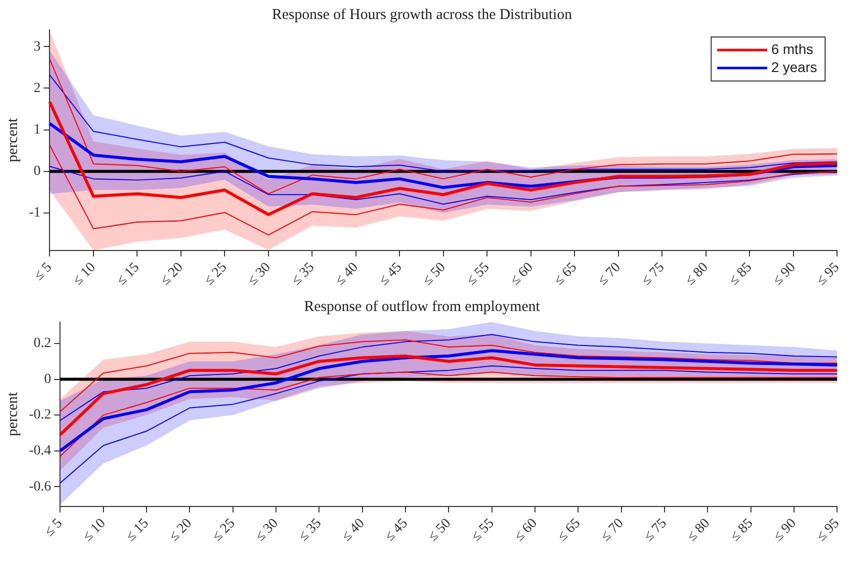 The height and width of the screenshot is (564, 860). What do you see at coordinates (422, 14) in the screenshot?
I see `chart-title: Response of Hours growth across the Distribution` at bounding box center [422, 14].